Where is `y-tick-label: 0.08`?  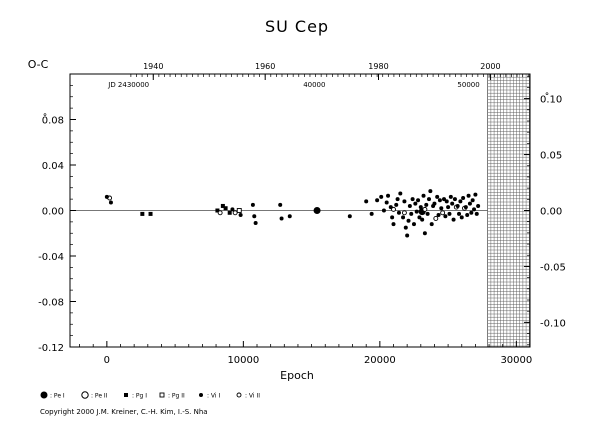 y-tick-label: 0.08 is located at coordinates (53, 121).